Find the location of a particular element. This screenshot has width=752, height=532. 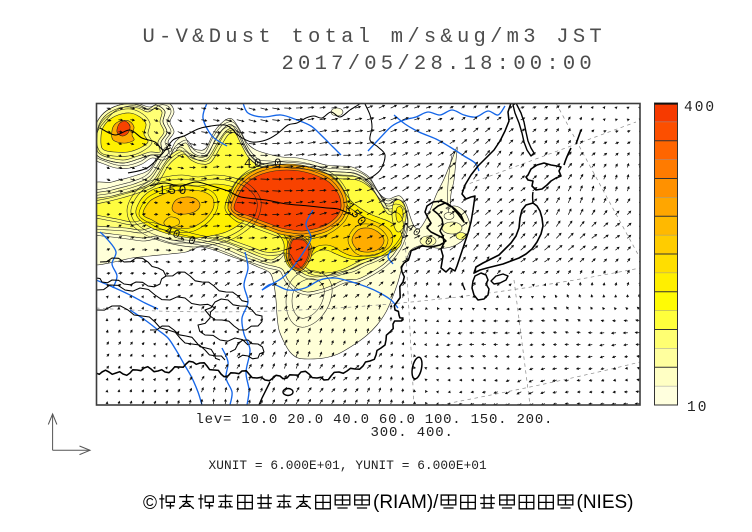

svg-text: (RIAM)/ is located at coordinates (406, 502).